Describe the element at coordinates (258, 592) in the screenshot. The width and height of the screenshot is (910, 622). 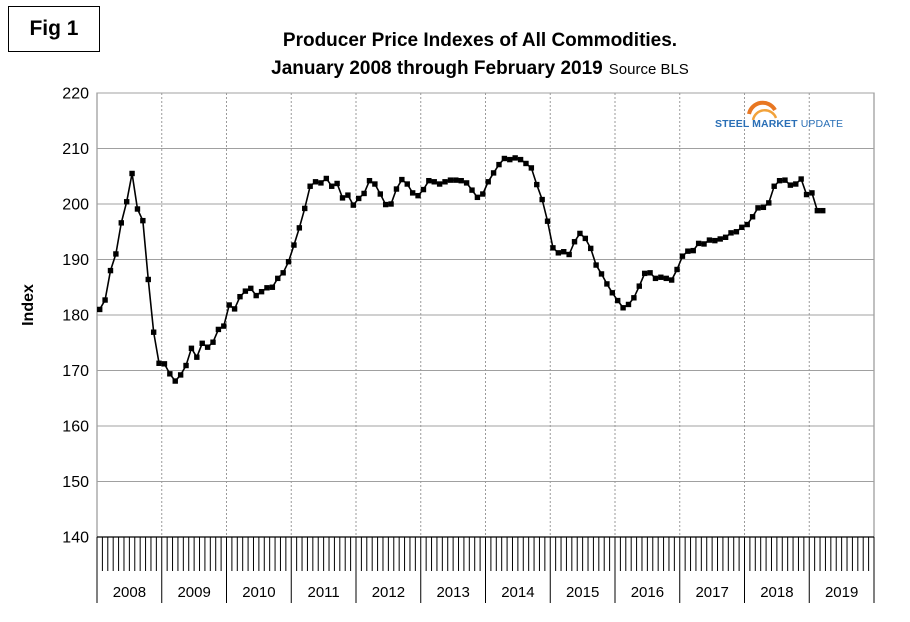
I see `x-tick-label: 2010` at that location.